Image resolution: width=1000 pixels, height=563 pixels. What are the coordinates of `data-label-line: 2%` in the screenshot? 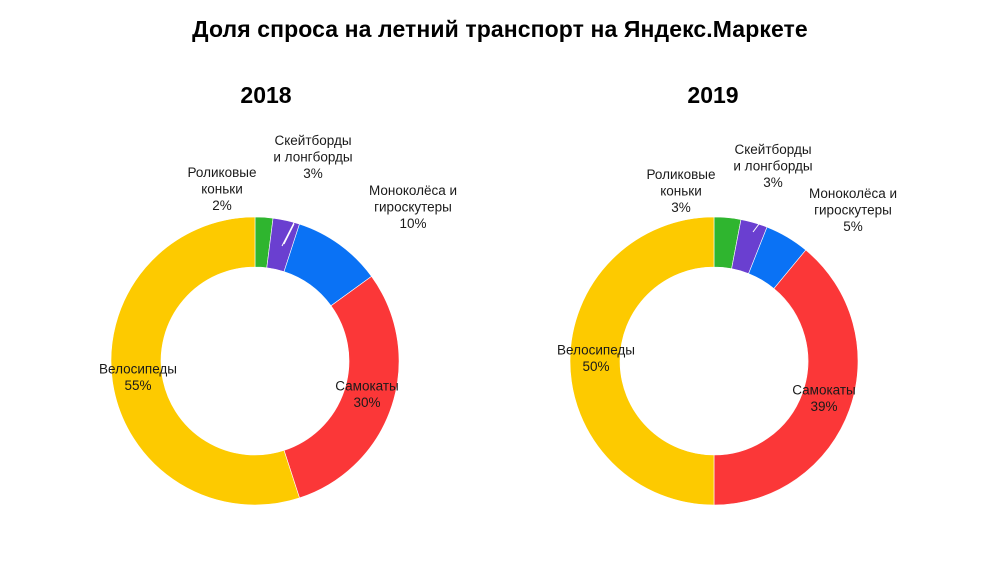 It's located at (222, 205).